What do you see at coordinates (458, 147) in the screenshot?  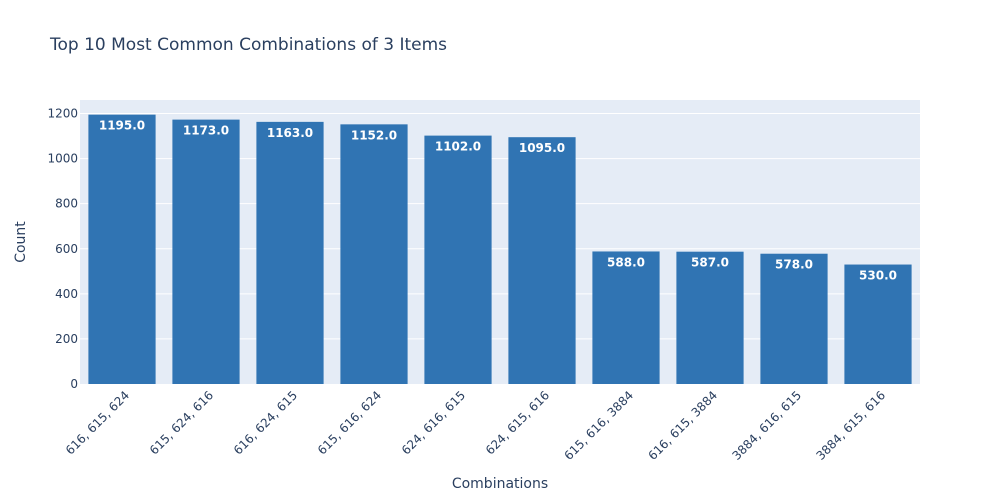 I see `bar-value-label: 1102.0` at bounding box center [458, 147].